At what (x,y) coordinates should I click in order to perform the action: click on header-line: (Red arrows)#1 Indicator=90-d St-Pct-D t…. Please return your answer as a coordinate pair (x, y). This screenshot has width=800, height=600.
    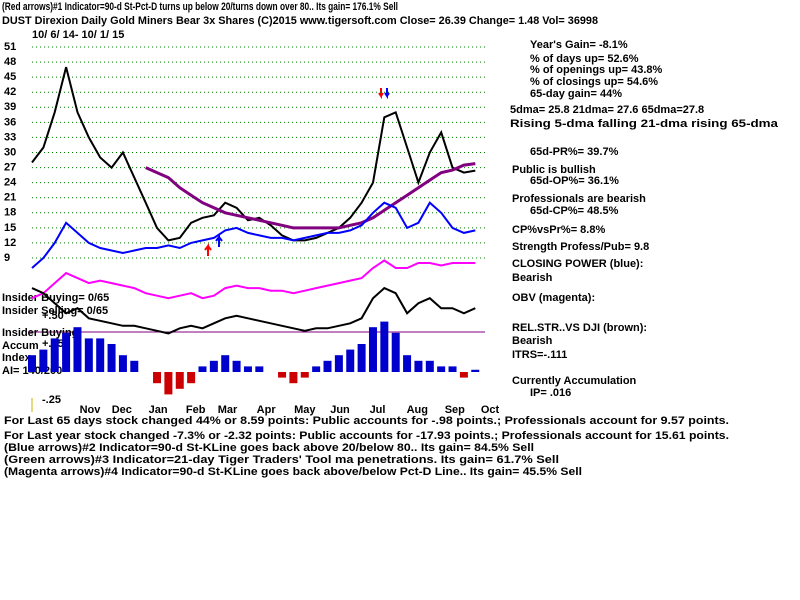
    Looking at the image, I should click on (200, 7).